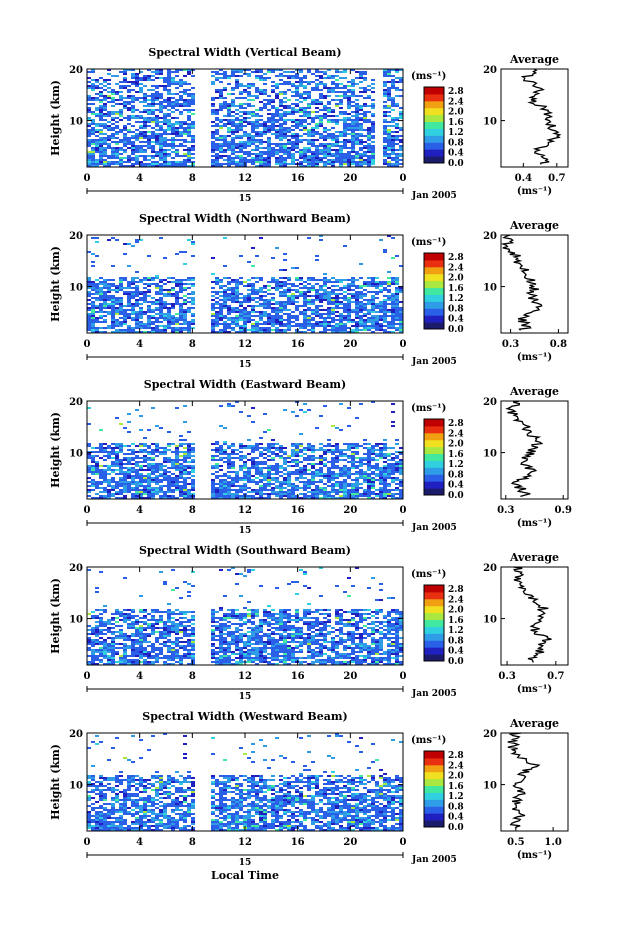 Image resolution: width=623 pixels, height=929 pixels. I want to click on colorbar-tick-label: 1.2, so click(456, 133).